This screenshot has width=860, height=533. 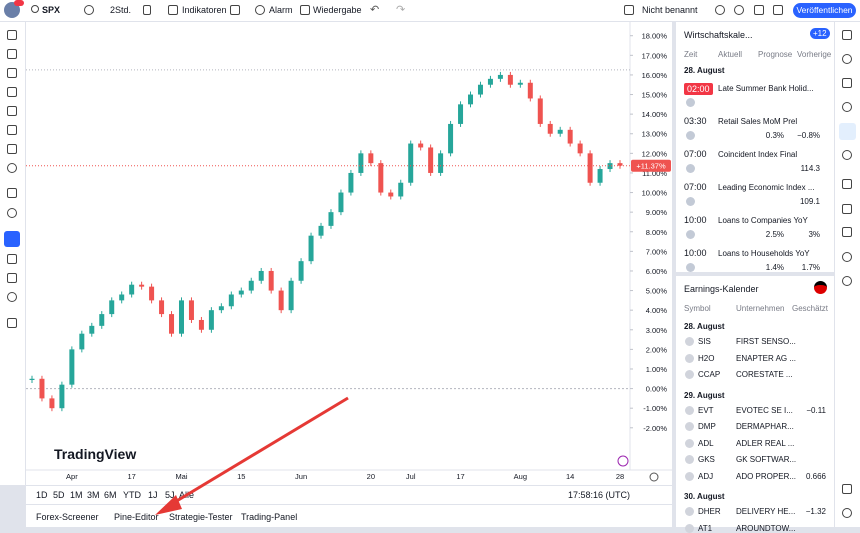 I want to click on tool-zoom, so click(x=12, y=213).